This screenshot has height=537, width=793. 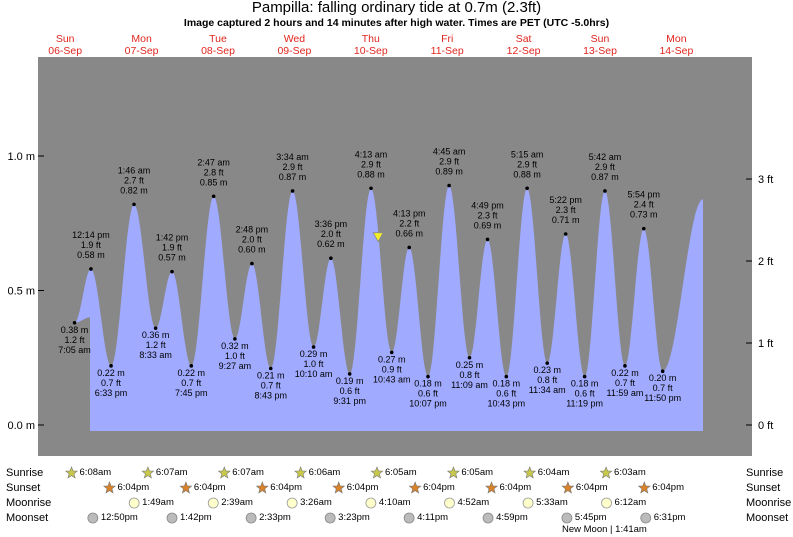 I want to click on tide-extreme-label: 1:42 pm, so click(x=172, y=238).